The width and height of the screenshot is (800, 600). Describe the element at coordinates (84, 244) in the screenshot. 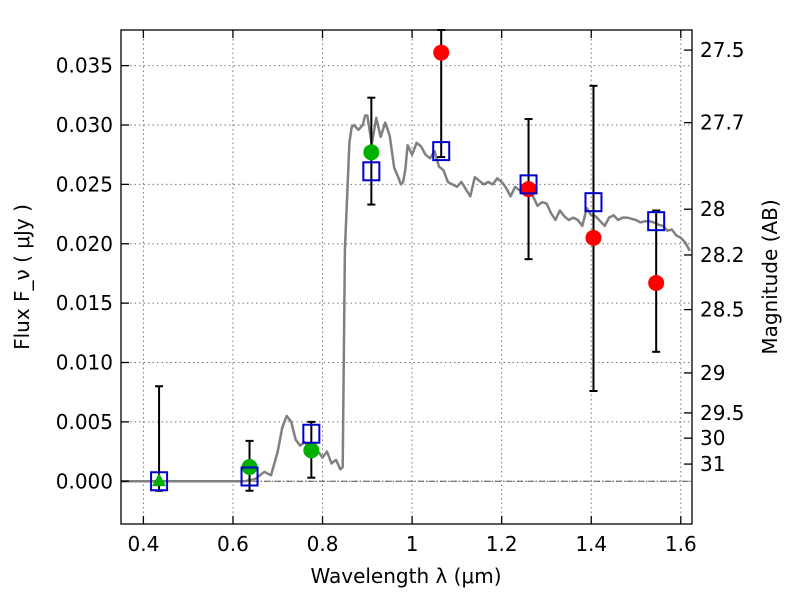

I see `y-tick-label: 0.020` at that location.